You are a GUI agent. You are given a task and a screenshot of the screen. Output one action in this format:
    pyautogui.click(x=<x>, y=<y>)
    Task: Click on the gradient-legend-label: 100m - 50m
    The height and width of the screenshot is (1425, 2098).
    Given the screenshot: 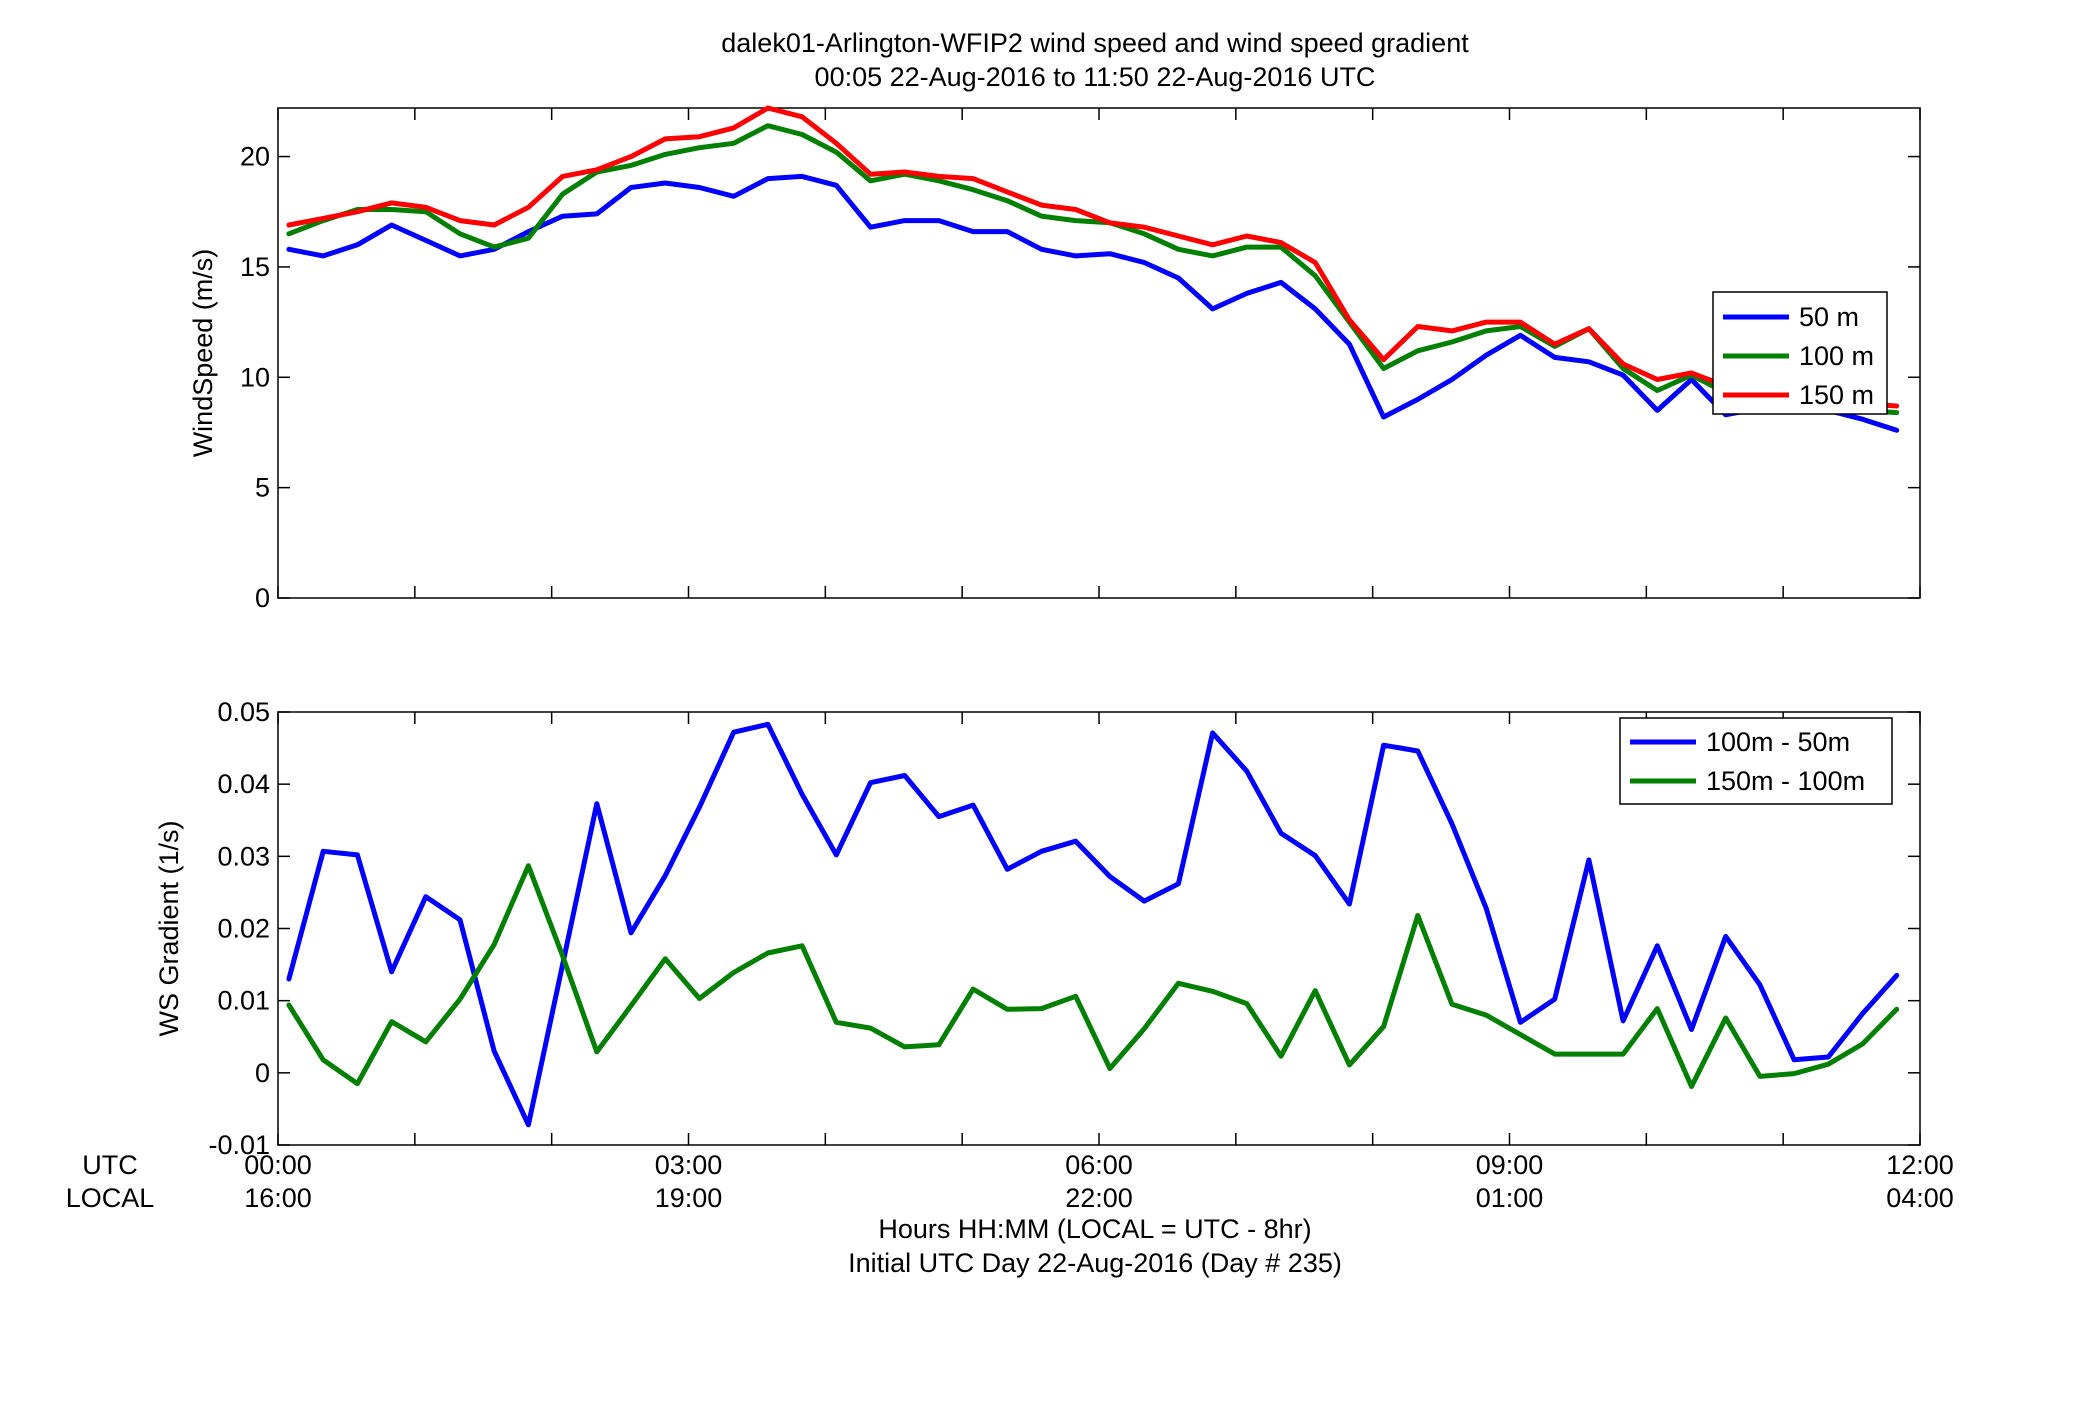 What is the action you would take?
    pyautogui.click(x=1778, y=742)
    